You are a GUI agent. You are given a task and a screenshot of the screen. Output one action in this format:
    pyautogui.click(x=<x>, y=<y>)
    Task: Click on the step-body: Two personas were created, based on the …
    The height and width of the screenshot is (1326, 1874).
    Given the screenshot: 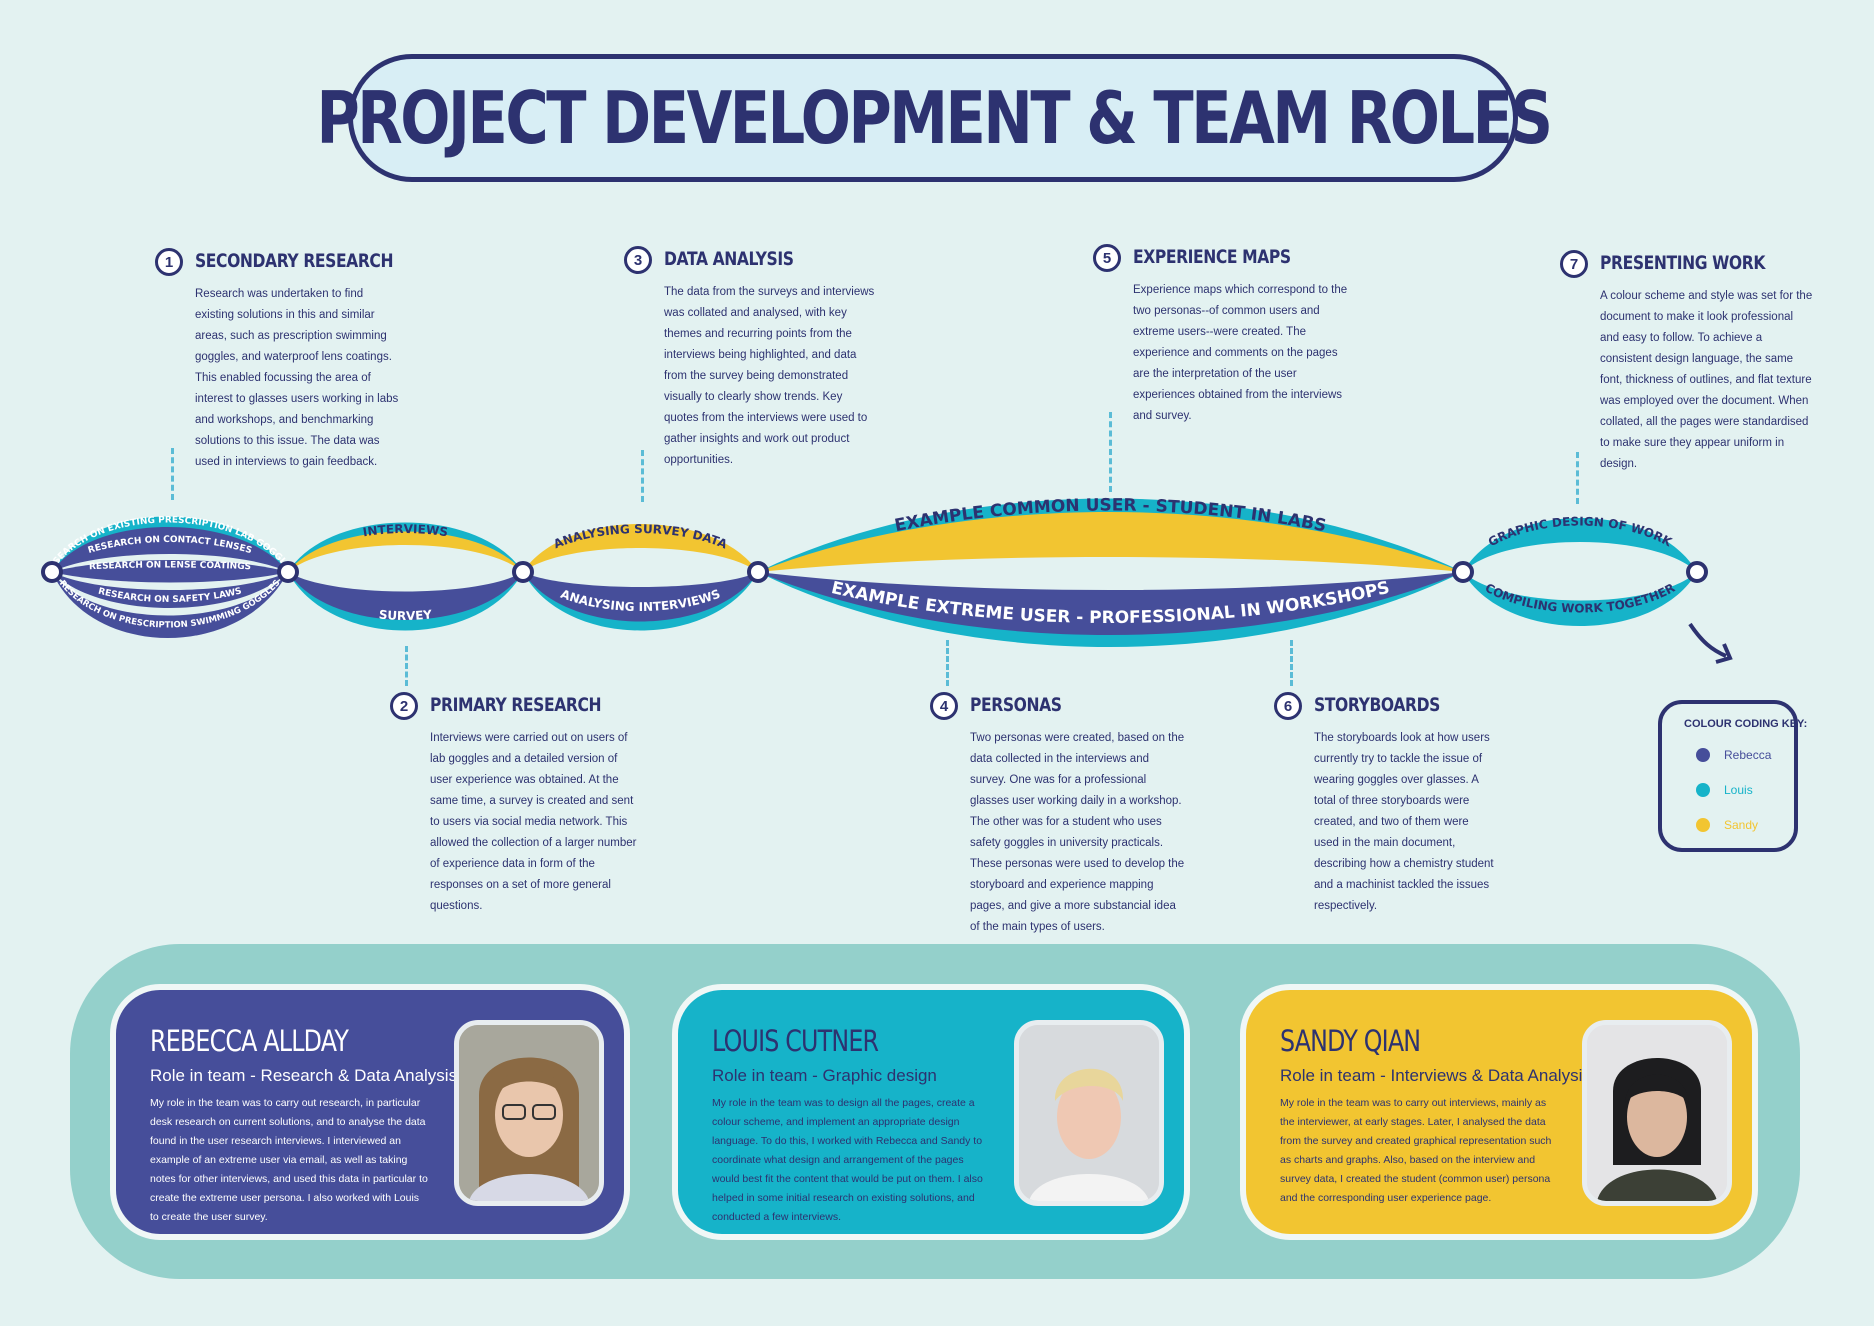 What is the action you would take?
    pyautogui.click(x=1077, y=832)
    